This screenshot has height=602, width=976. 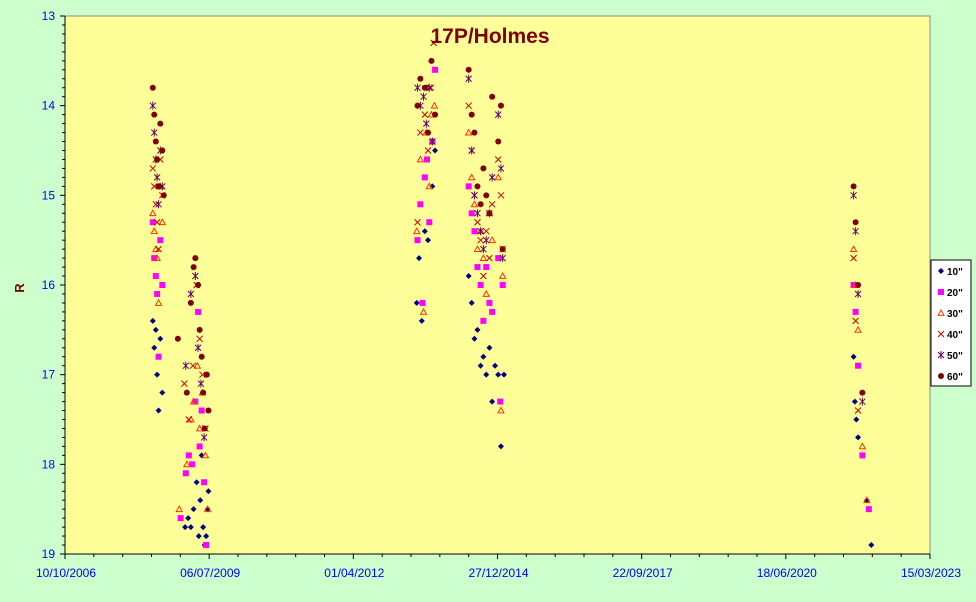 I want to click on y-axis-title: R, so click(x=19, y=288).